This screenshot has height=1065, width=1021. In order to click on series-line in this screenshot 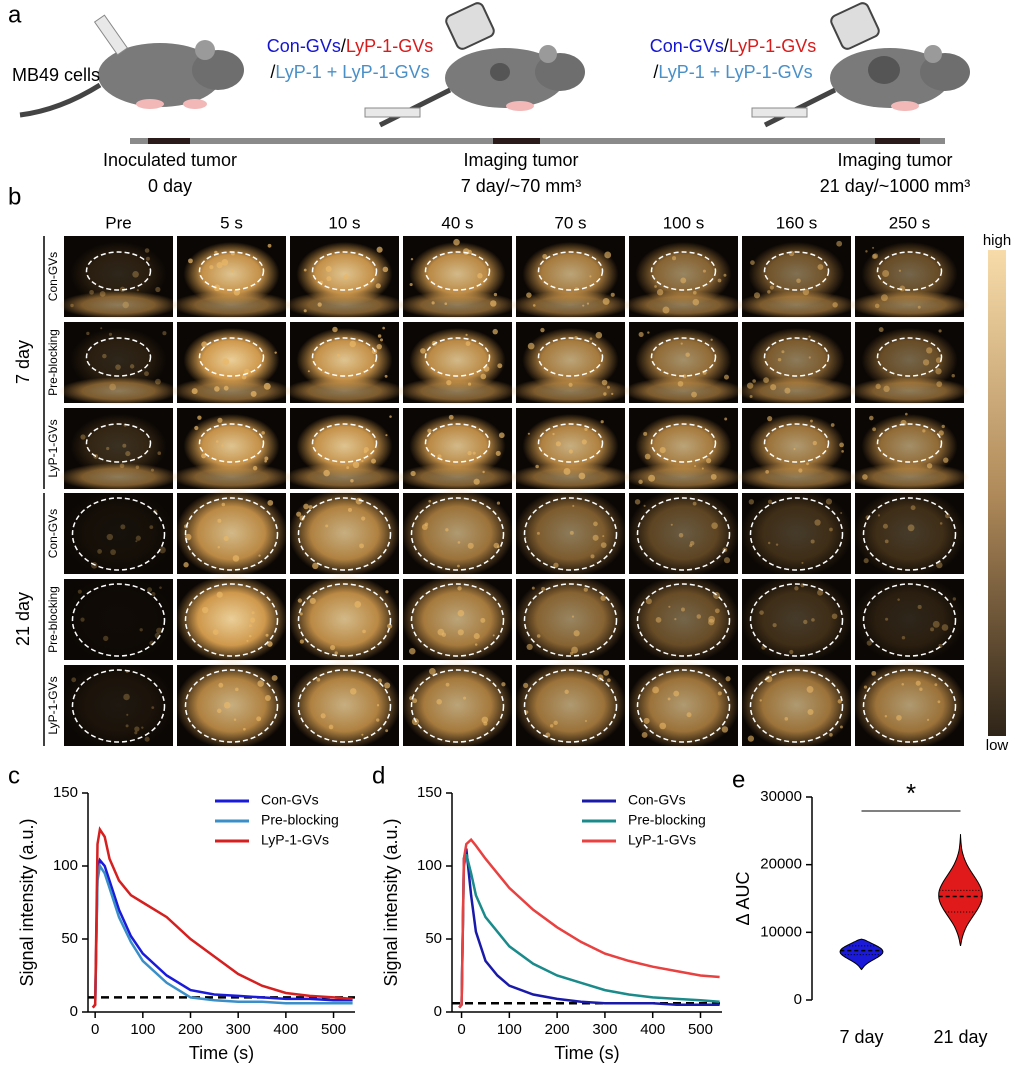, I will do `click(589, 931)`.